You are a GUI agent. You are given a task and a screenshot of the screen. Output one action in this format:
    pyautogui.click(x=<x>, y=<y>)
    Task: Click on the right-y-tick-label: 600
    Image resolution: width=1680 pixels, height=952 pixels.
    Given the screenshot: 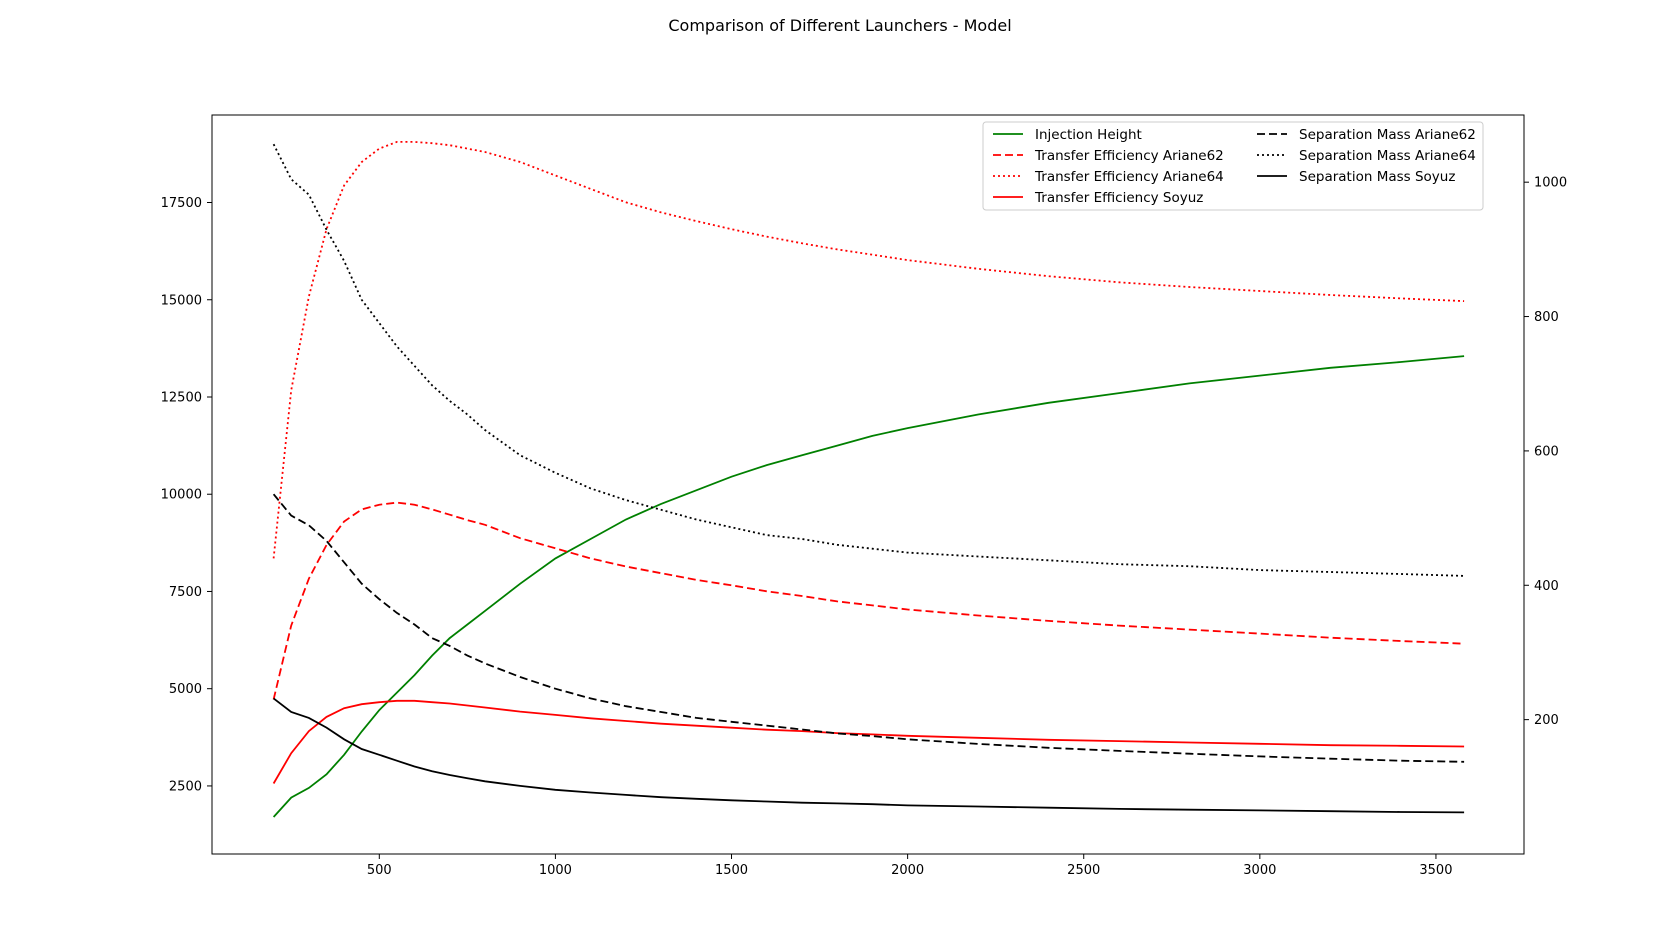 What is the action you would take?
    pyautogui.click(x=1546, y=451)
    